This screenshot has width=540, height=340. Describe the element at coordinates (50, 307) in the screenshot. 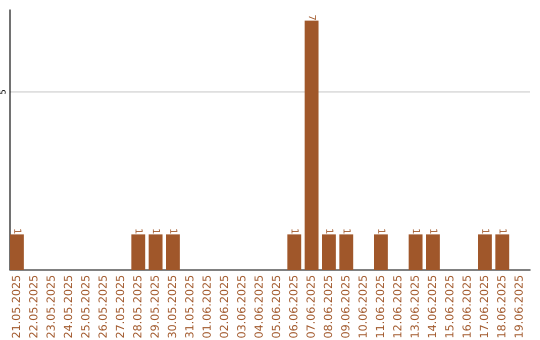

I see `x-tick-label: 23.05.2025` at that location.